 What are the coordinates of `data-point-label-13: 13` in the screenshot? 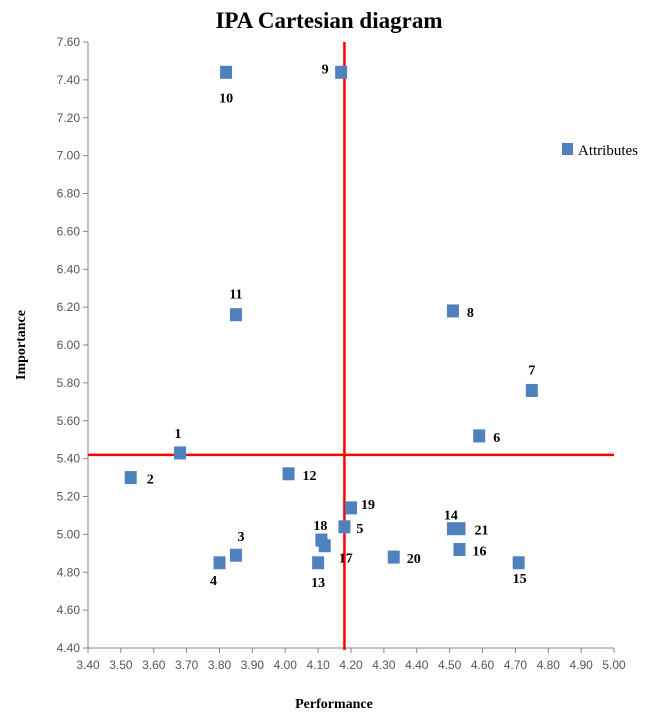 It's located at (318, 583).